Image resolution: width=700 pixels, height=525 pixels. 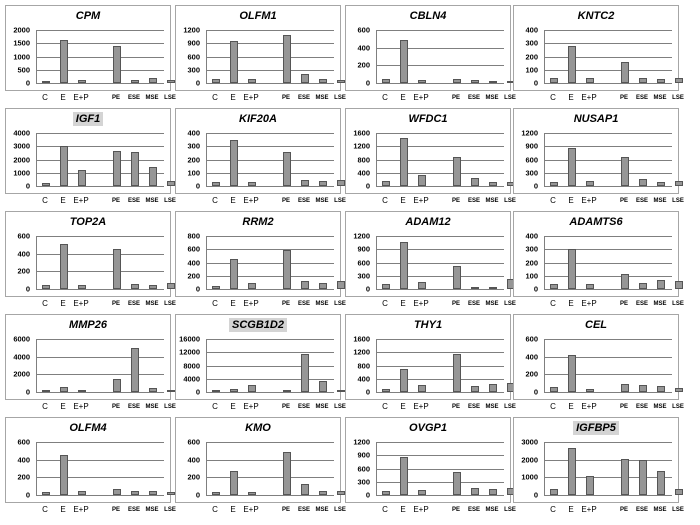 What do you see at coordinates (531, 70) in the screenshot?
I see `y-tick-label: 100` at bounding box center [531, 70].